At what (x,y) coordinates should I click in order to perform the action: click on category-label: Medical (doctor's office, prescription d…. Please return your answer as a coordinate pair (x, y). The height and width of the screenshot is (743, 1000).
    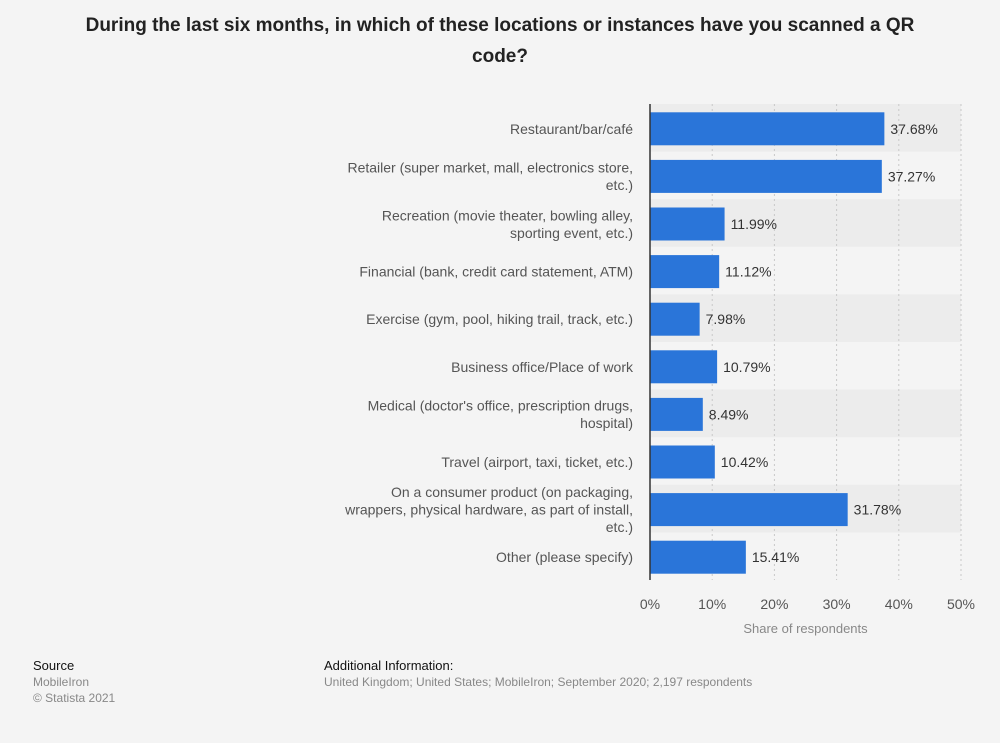
    Looking at the image, I should click on (500, 415).